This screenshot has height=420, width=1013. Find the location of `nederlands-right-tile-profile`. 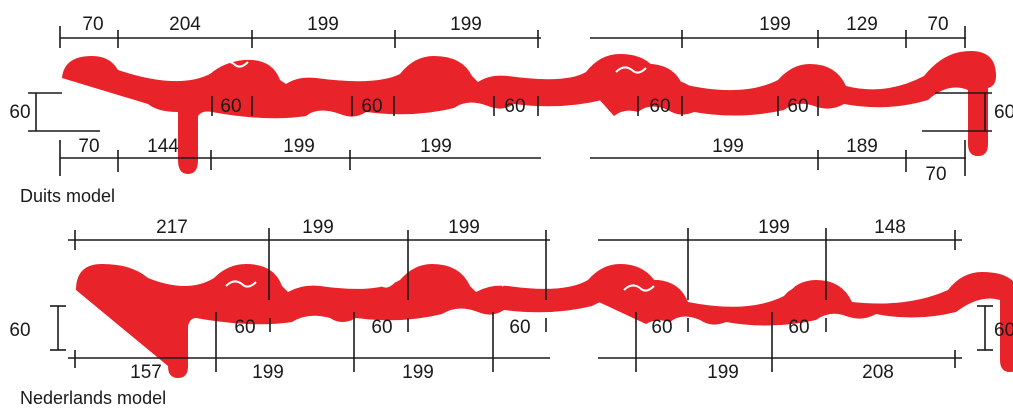

nederlands-right-tile-profile is located at coordinates (799, 322).